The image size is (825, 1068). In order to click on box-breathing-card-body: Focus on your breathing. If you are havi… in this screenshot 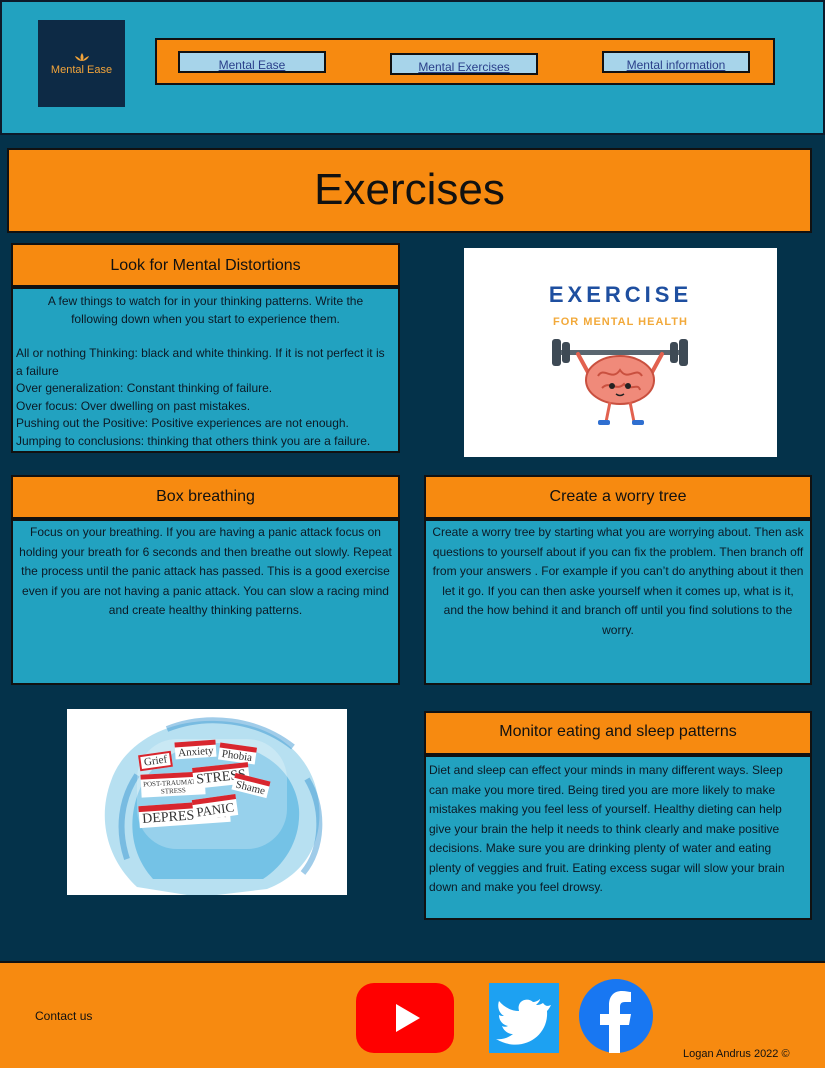, I will do `click(205, 602)`.